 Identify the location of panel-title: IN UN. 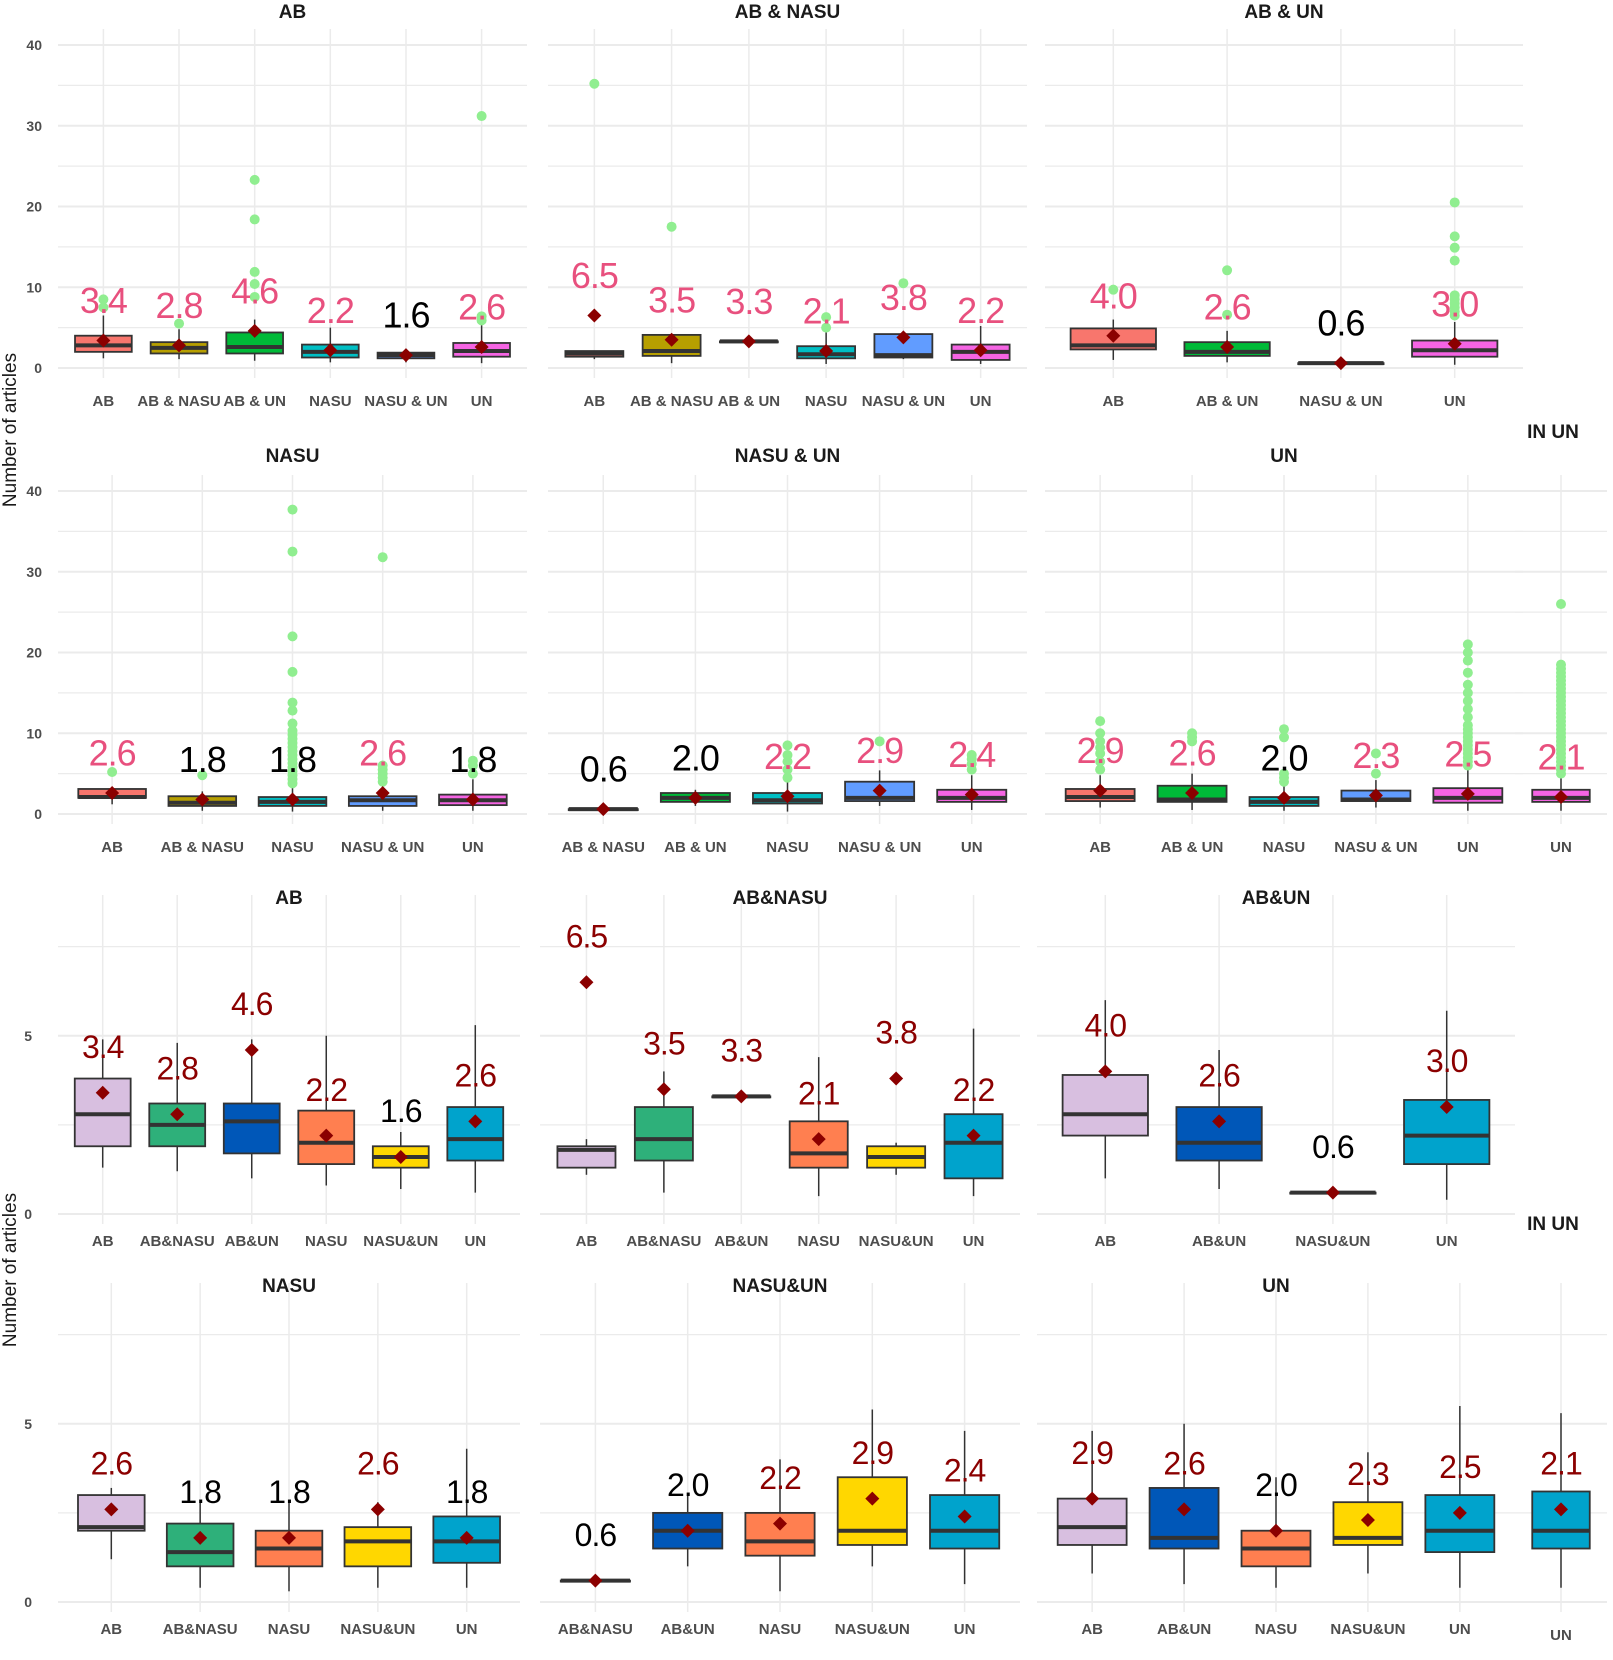
(1553, 432).